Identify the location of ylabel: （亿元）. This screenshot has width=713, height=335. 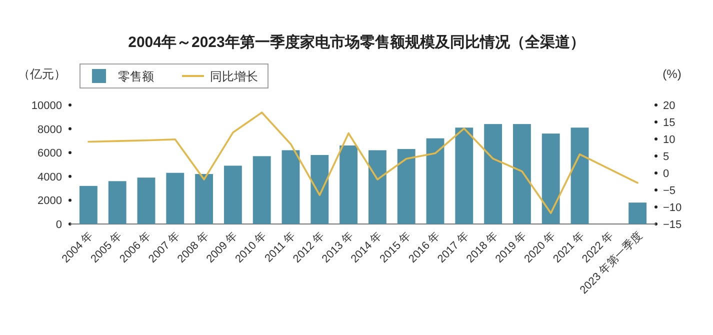
(42, 74).